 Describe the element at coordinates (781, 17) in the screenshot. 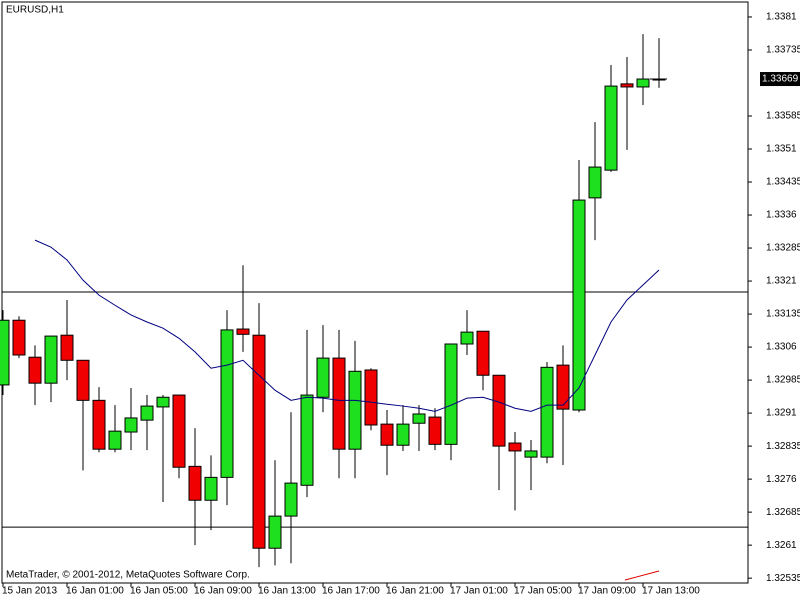

I see `y-tick-label: 1.3381` at that location.